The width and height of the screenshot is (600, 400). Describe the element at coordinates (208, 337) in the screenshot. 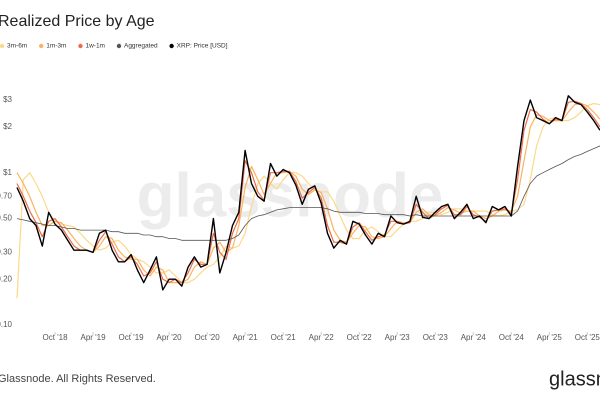

I see `x-tick-label: Oct '20` at that location.